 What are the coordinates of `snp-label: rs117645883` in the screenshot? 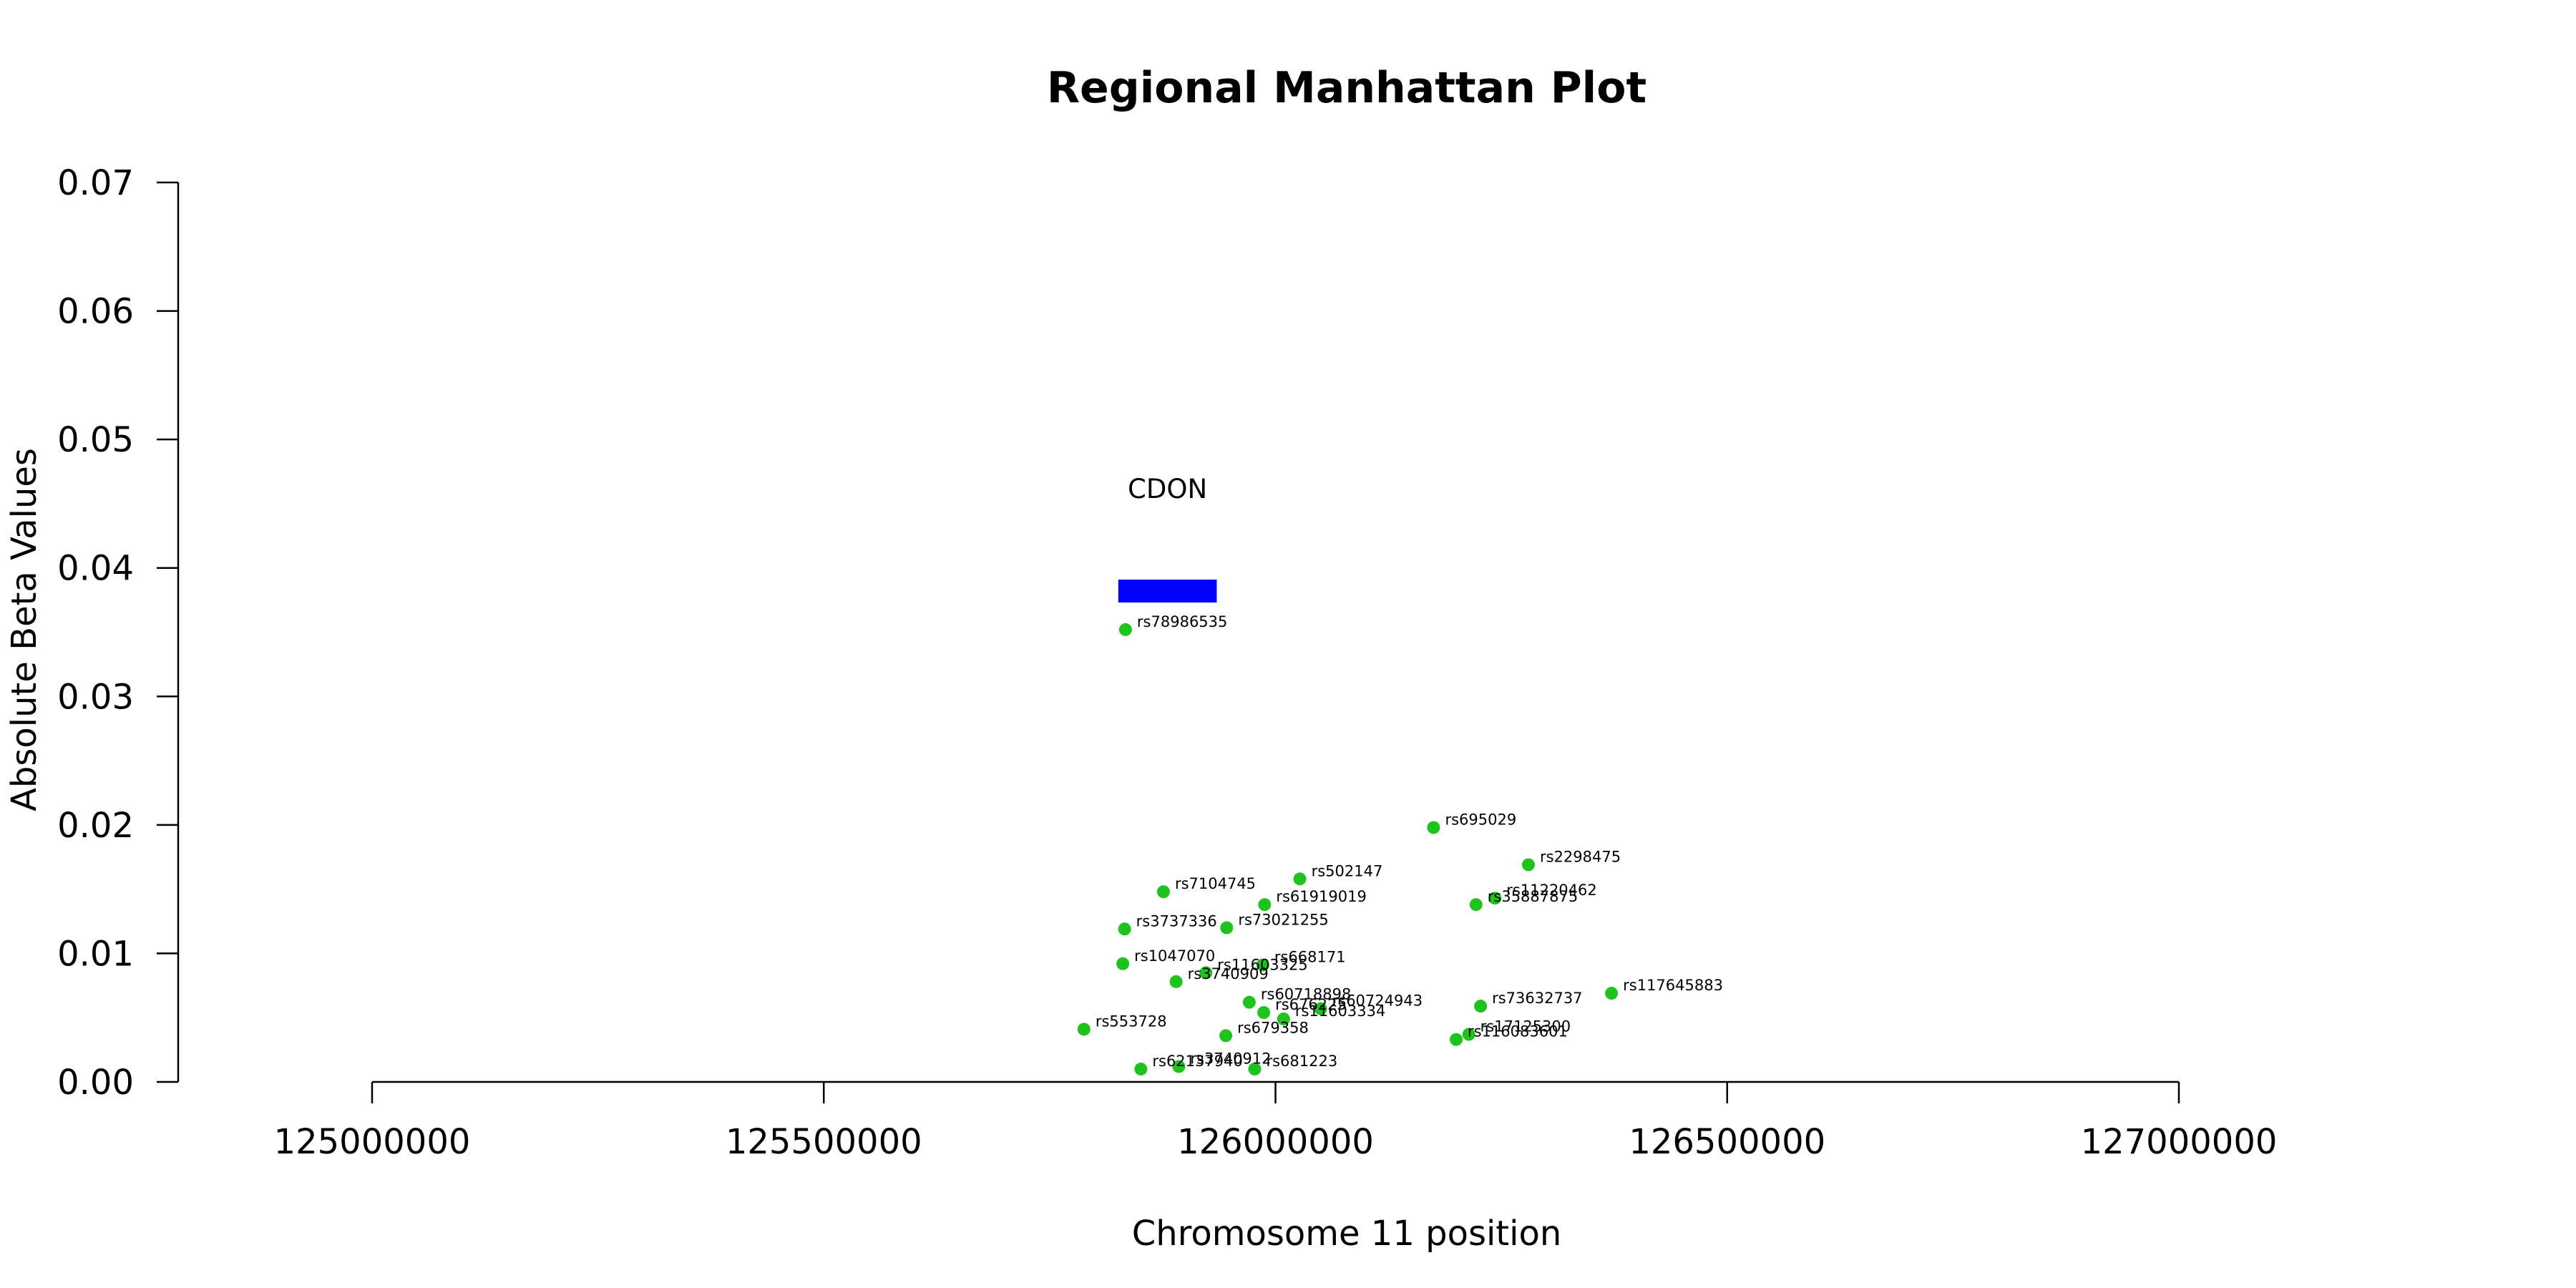 It's located at (1673, 985).